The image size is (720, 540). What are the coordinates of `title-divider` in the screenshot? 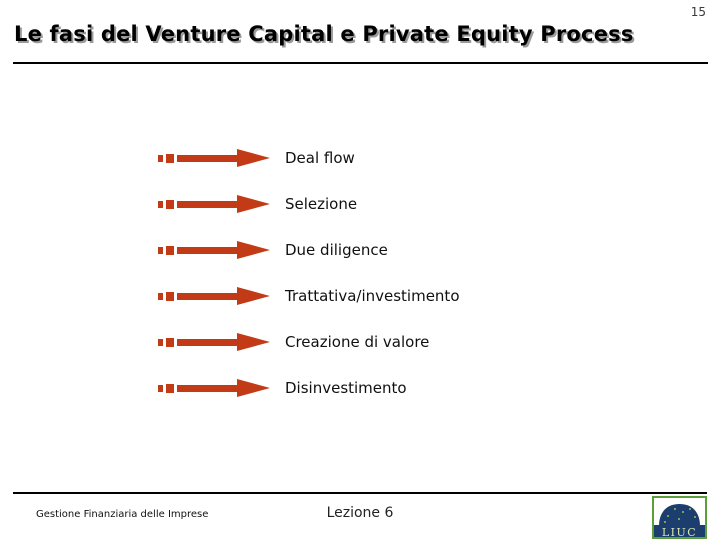 It's located at (360, 63).